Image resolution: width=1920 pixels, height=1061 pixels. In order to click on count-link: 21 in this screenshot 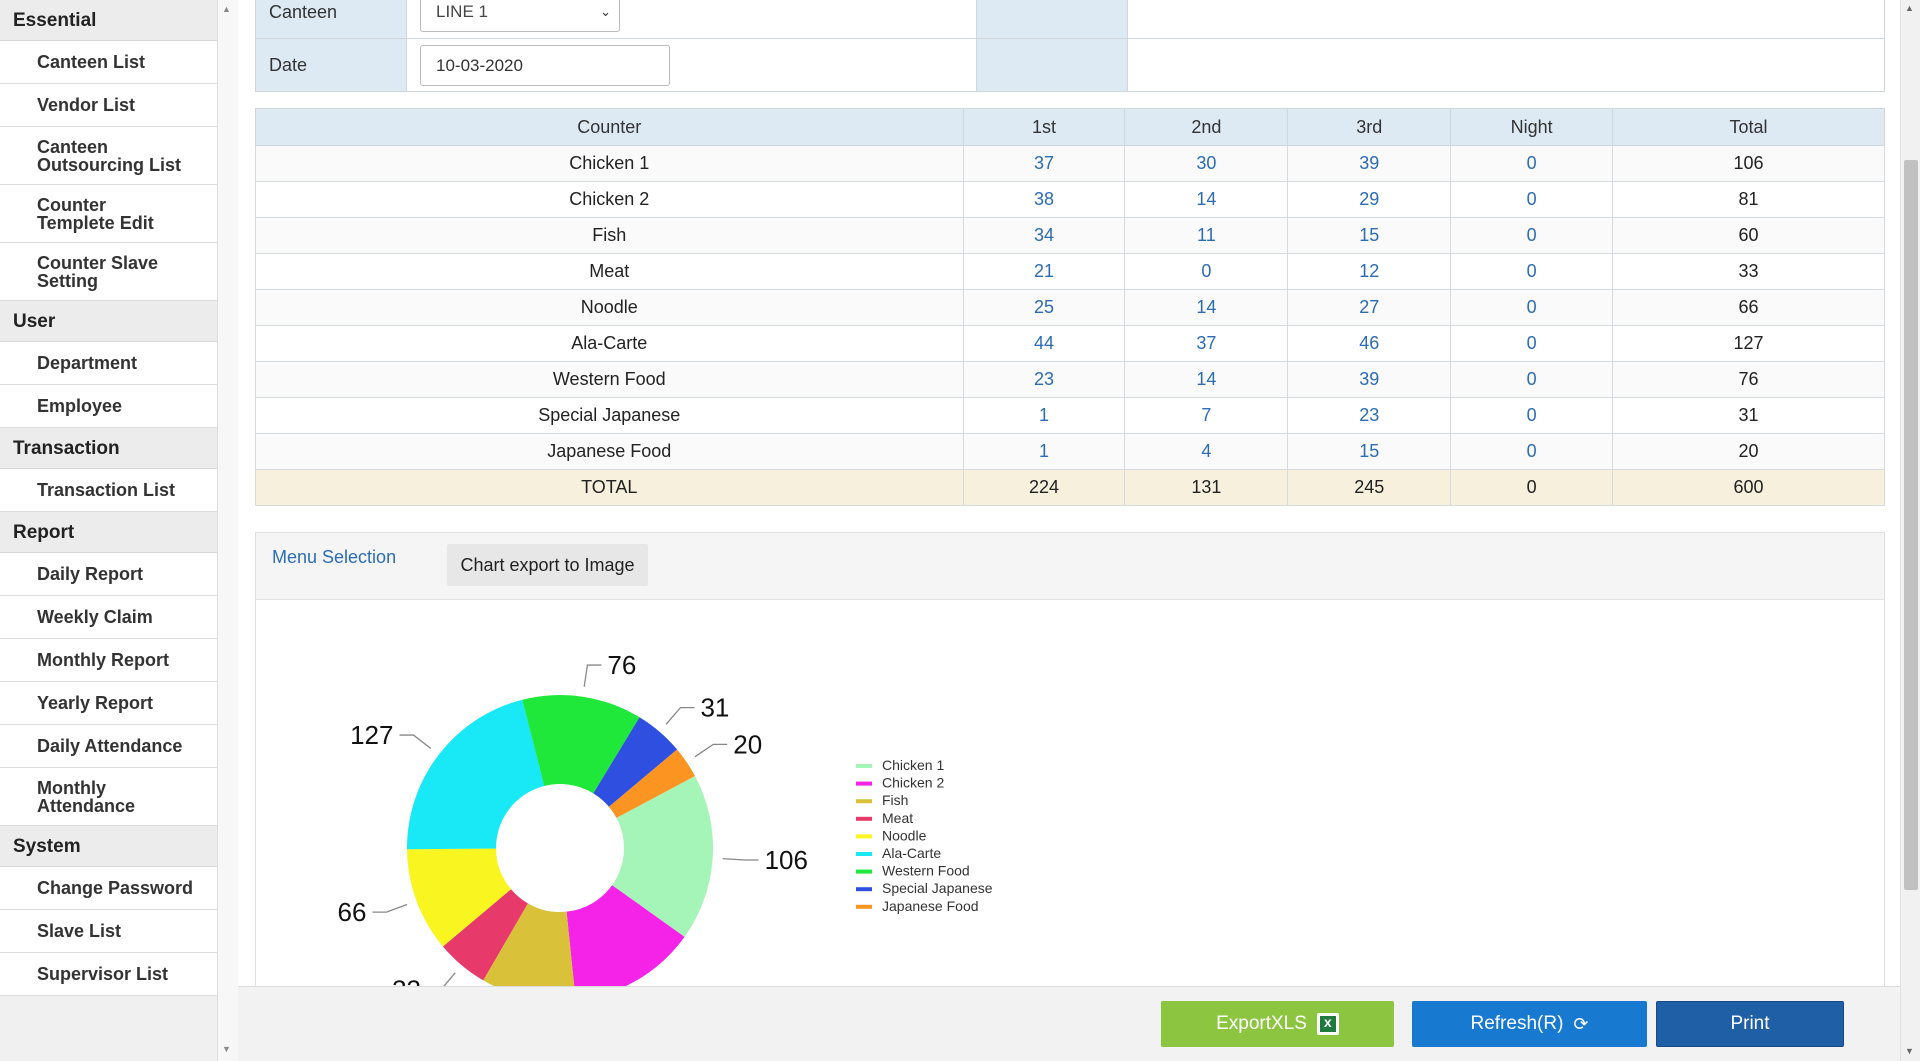, I will do `click(1044, 271)`.